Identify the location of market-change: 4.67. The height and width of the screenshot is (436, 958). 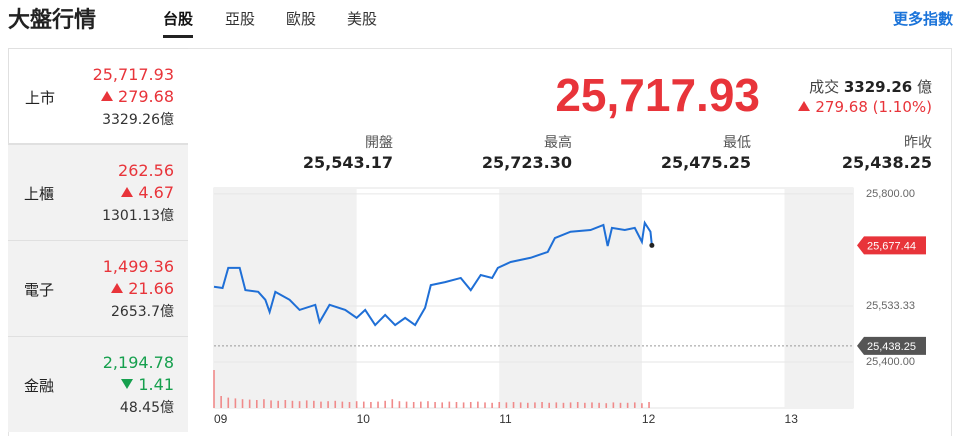
(147, 192).